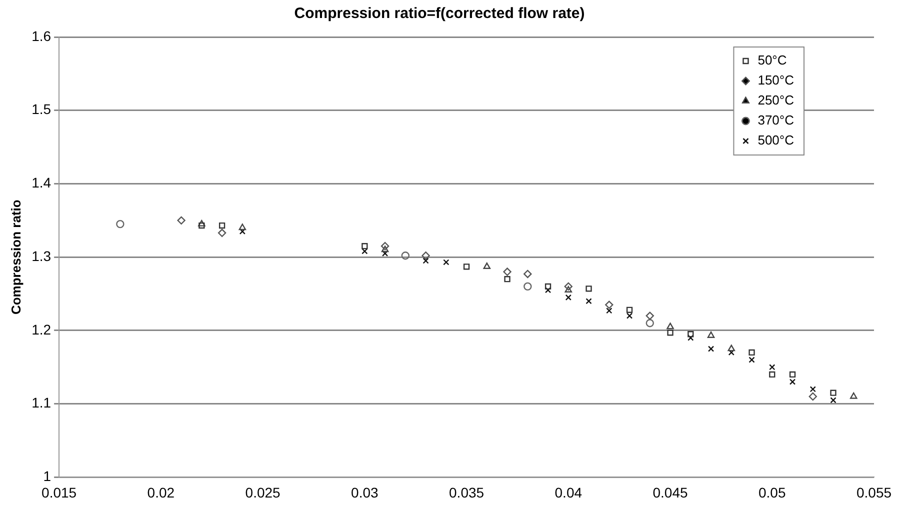 The height and width of the screenshot is (510, 904). I want to click on x-tick-label: 0.05, so click(772, 492).